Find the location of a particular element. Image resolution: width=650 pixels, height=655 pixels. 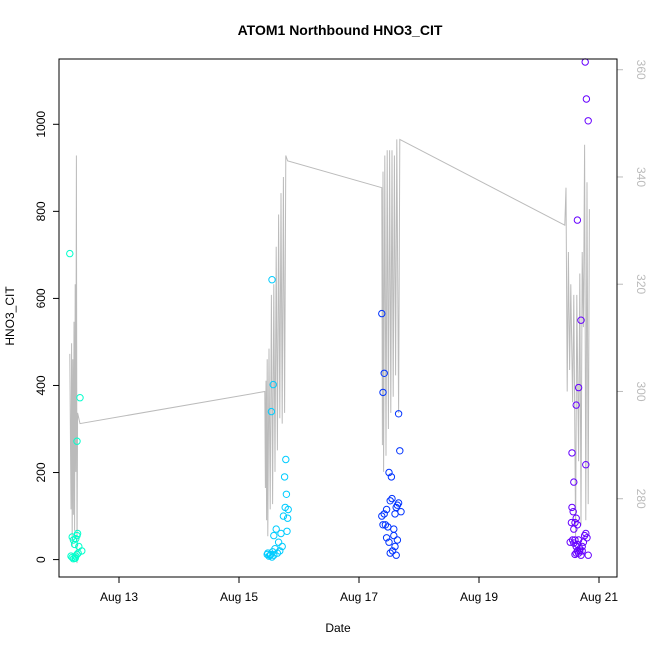

x-tick-label: Aug 19 is located at coordinates (479, 597).